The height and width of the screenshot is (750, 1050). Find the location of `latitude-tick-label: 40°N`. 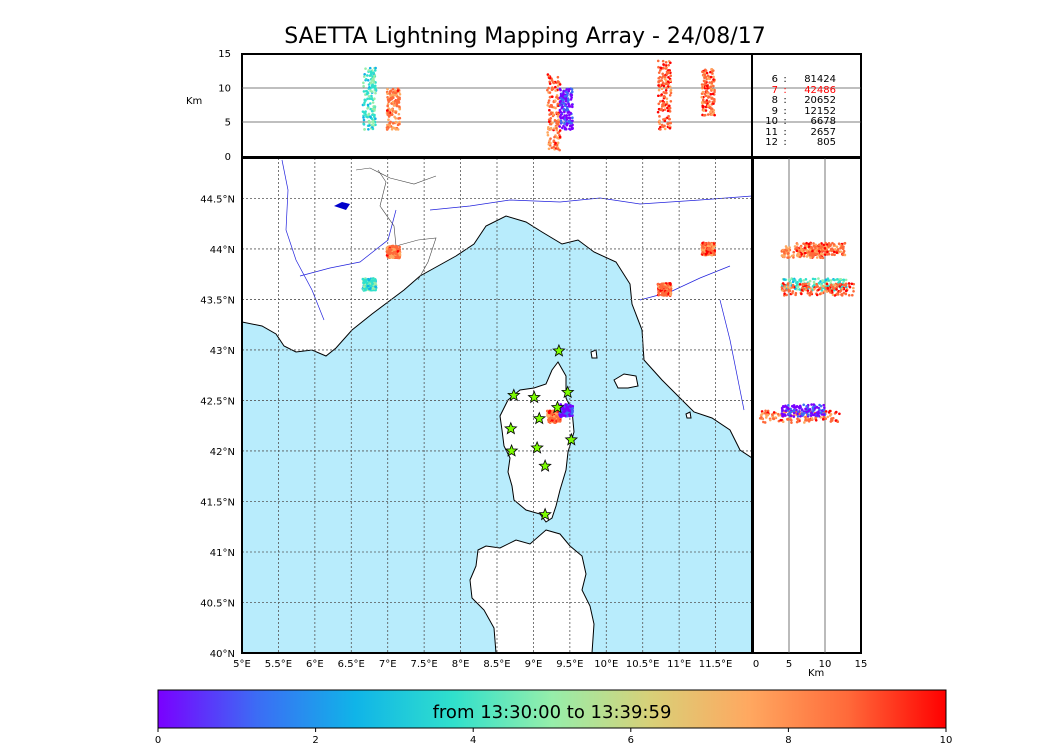

latitude-tick-label: 40°N is located at coordinates (222, 654).